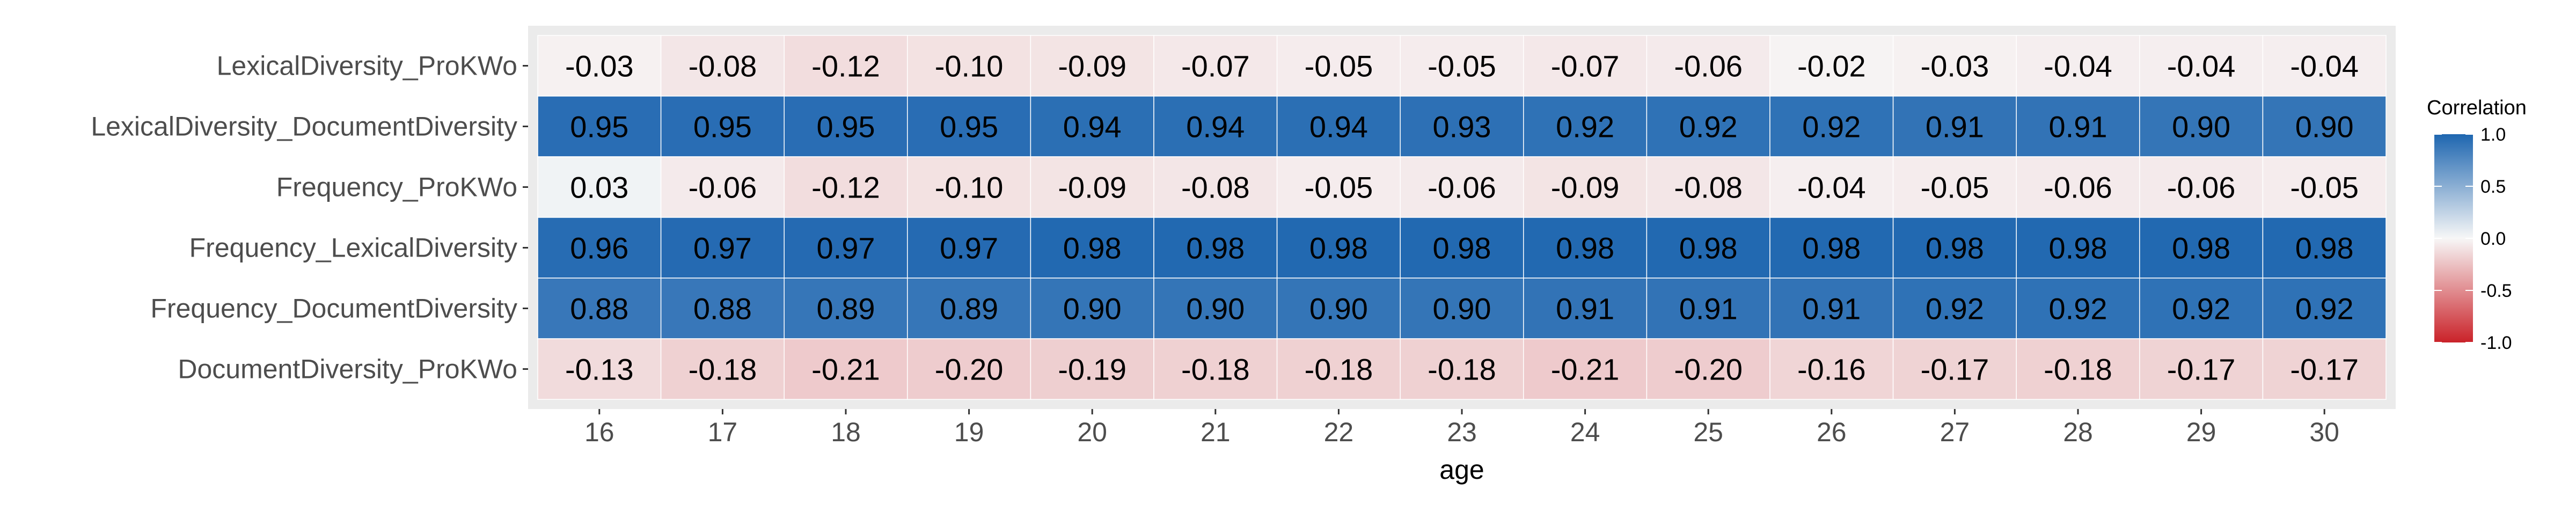 Image resolution: width=2576 pixels, height=518 pixels. Describe the element at coordinates (1832, 432) in the screenshot. I see `x-axis-tick-label: 26` at that location.